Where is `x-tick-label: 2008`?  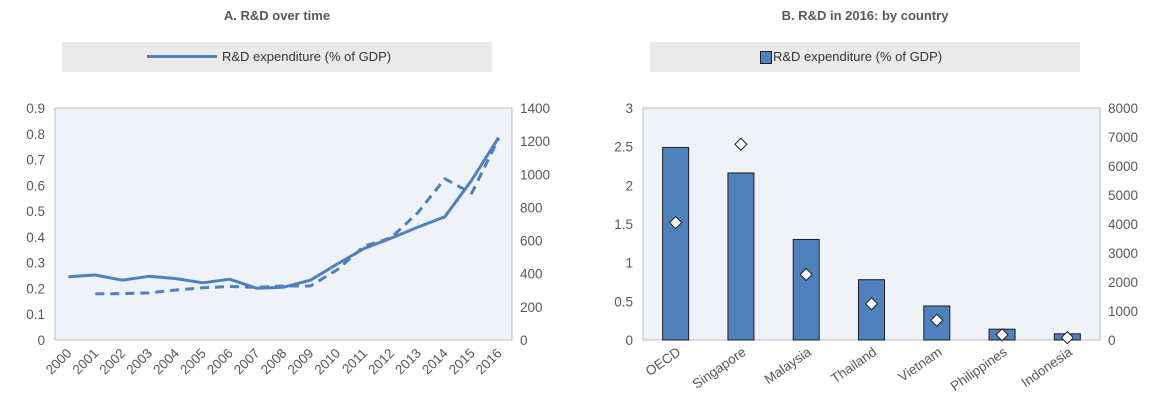 x-tick-label: 2008 is located at coordinates (274, 362).